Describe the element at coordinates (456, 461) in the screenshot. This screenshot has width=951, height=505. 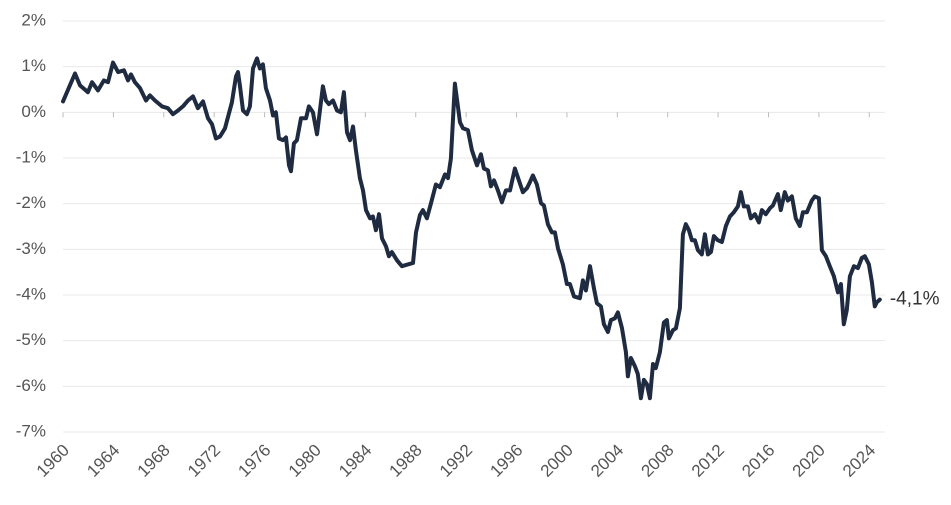
I see `x-tick-label: 1992` at that location.